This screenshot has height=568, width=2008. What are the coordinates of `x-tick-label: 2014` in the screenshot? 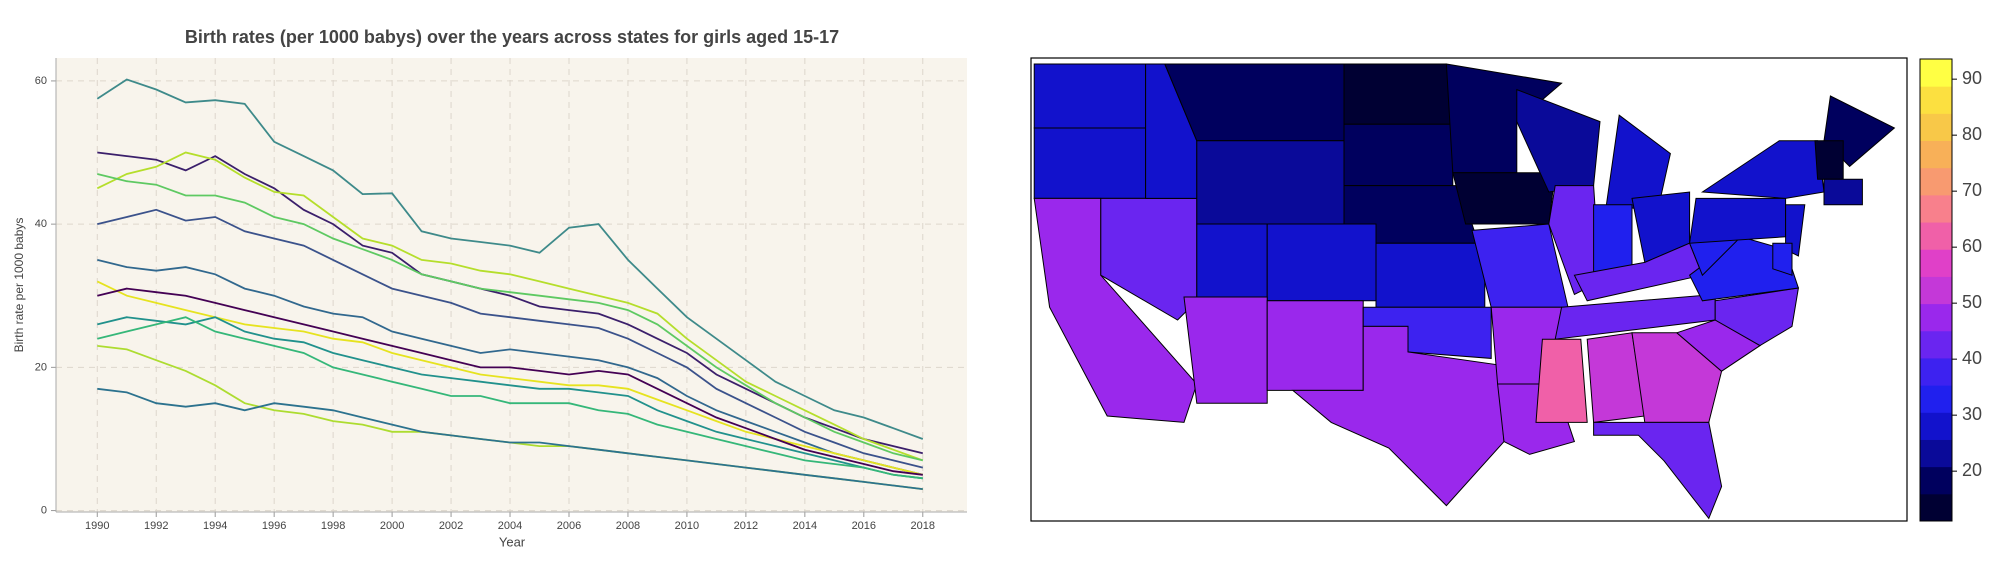 It's located at (805, 526).